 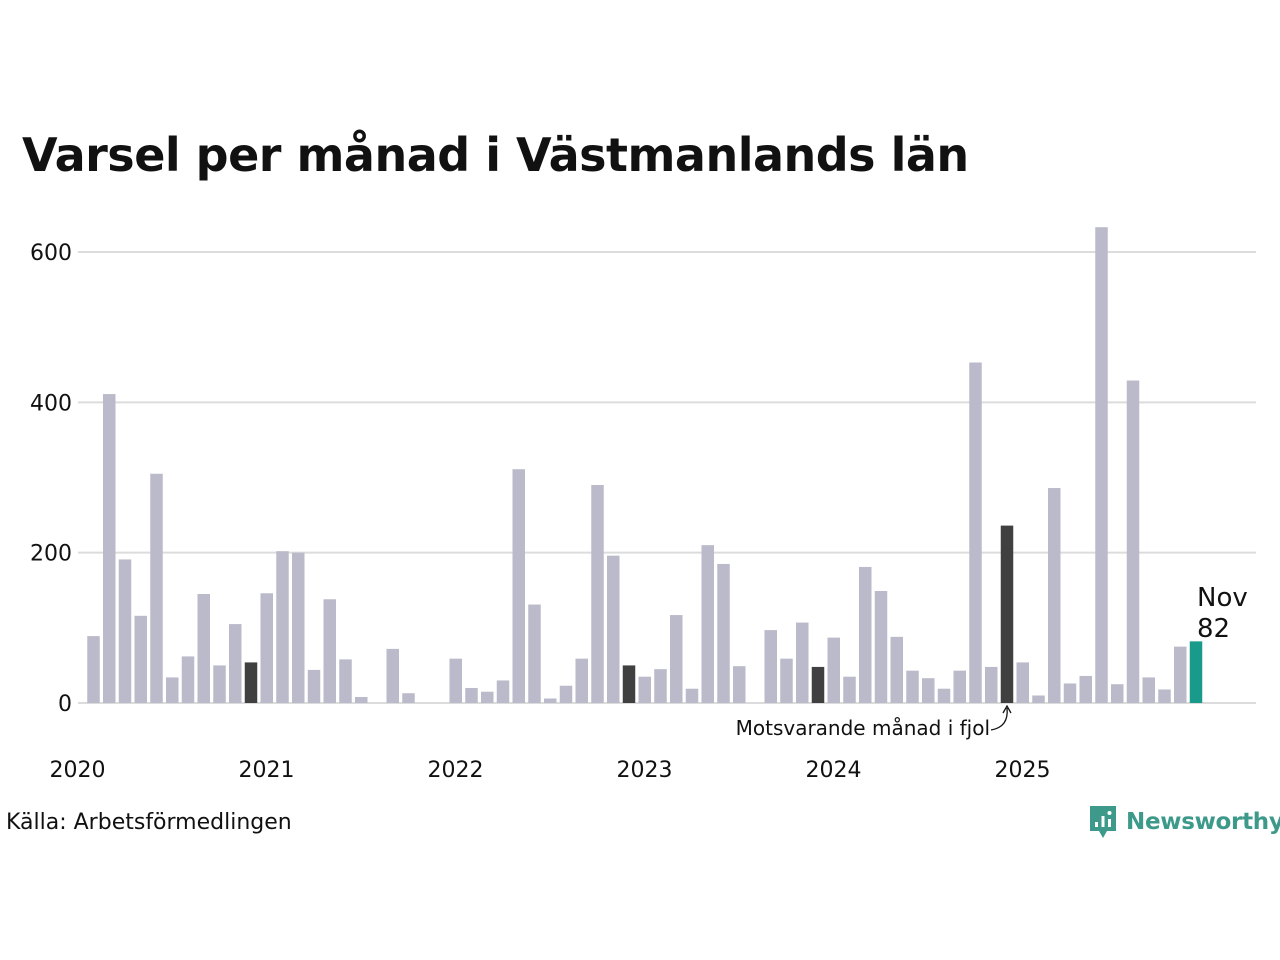 What do you see at coordinates (495, 155) in the screenshot?
I see `chart-title: Varsel per månad i Västmanlands län` at bounding box center [495, 155].